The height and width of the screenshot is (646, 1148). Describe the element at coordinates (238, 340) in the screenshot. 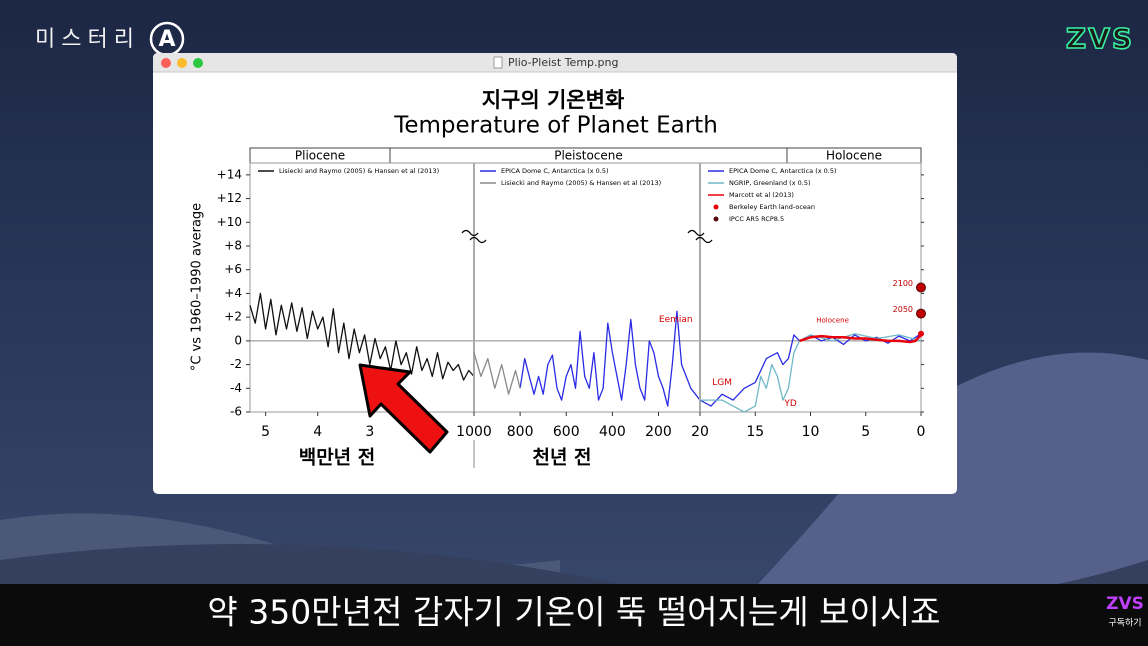

I see `y-tick-label: 0` at that location.